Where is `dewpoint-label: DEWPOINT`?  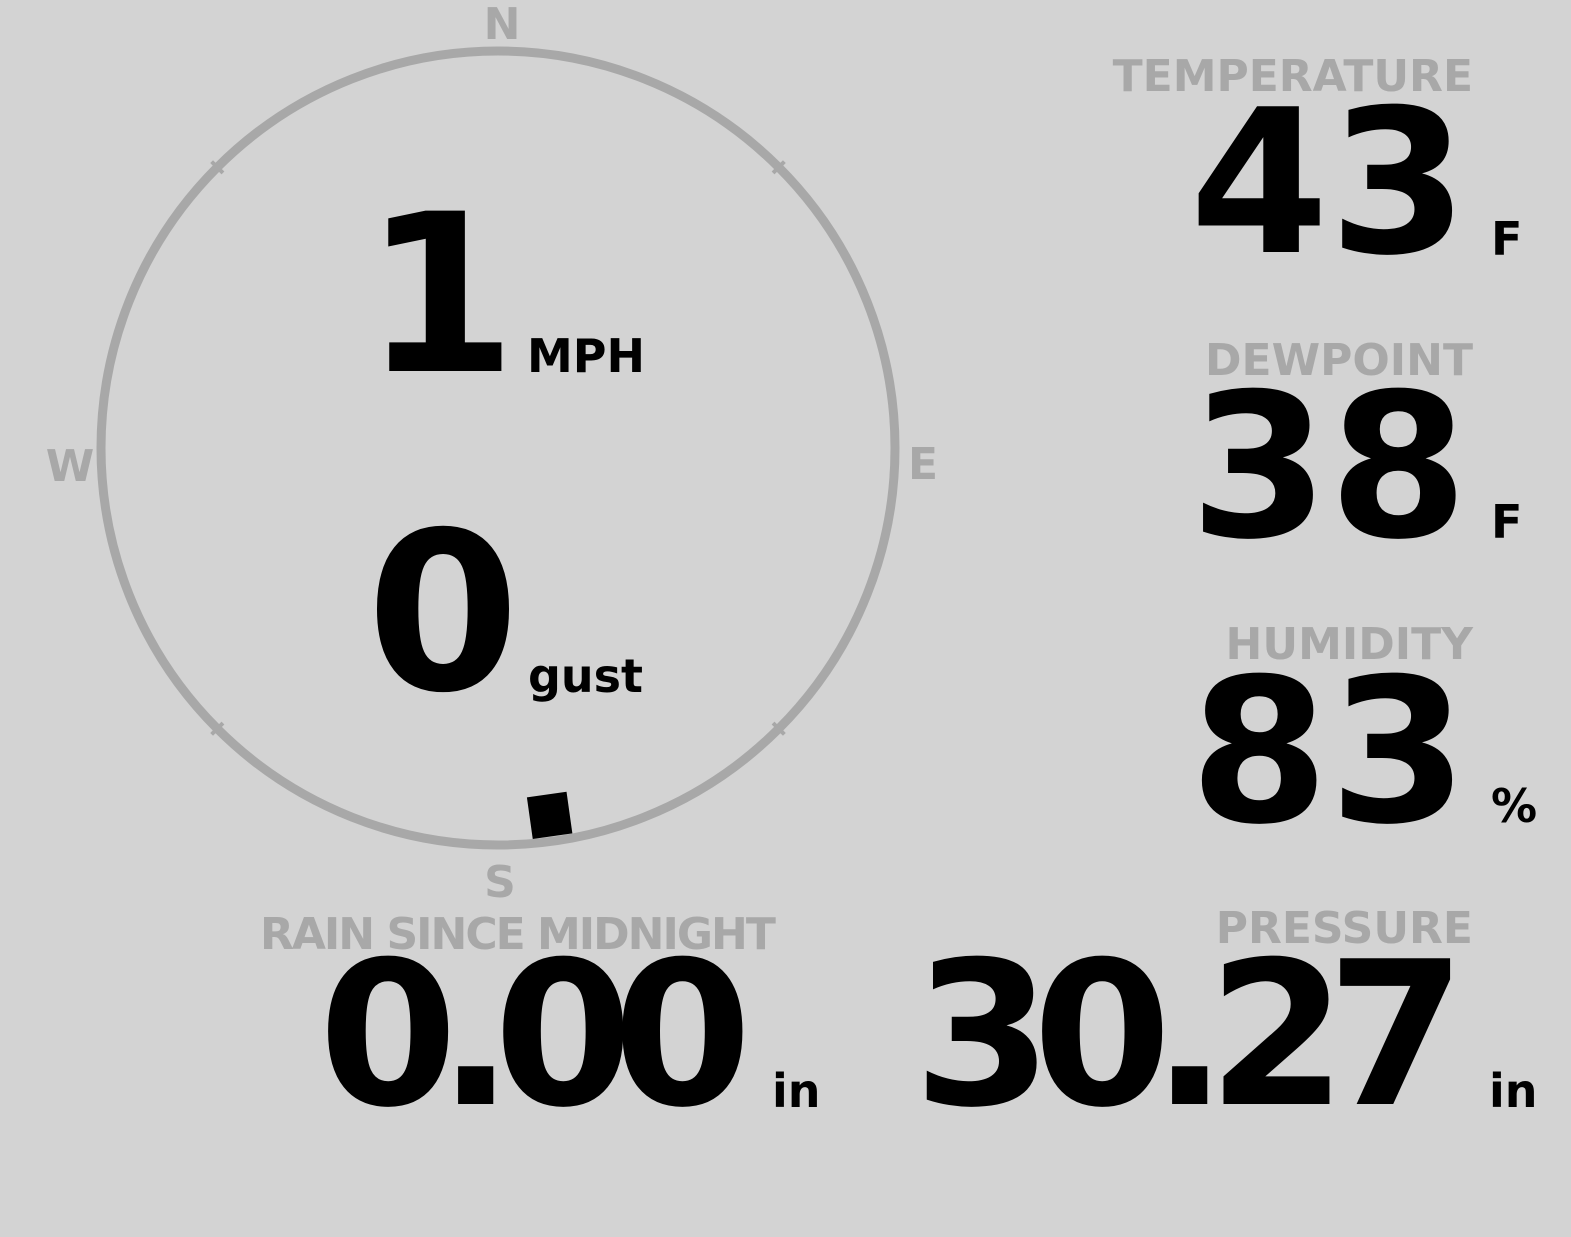
dewpoint-label: DEWPOINT is located at coordinates (1339, 360).